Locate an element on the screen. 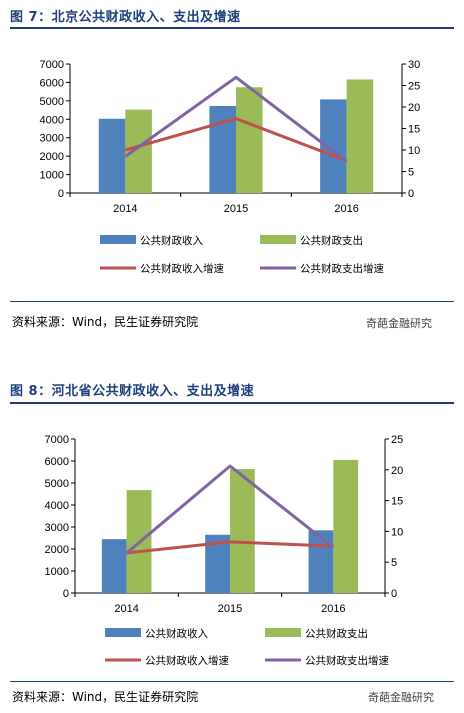 The image size is (464, 713). figure-8-title: 图 8：河北省公共财政收入、支出及增速 is located at coordinates (132, 391).